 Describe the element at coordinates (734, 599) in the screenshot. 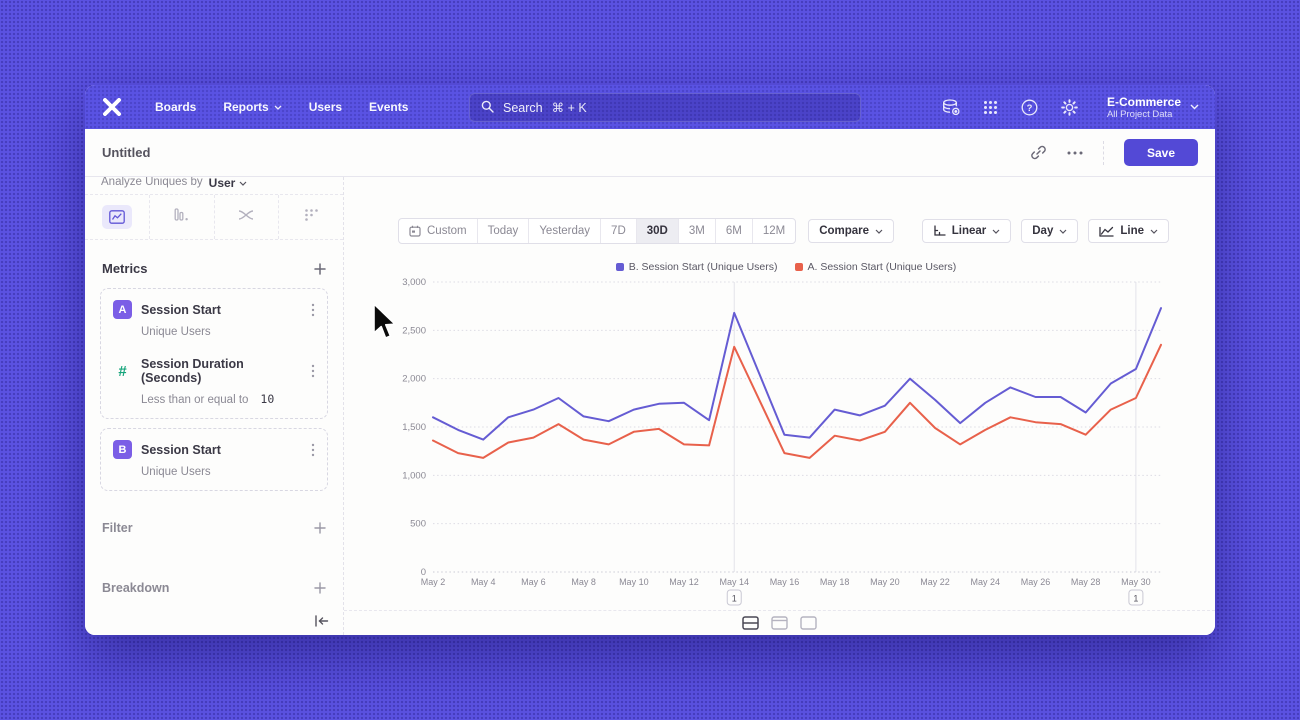

I see `svg-text: 1` at that location.